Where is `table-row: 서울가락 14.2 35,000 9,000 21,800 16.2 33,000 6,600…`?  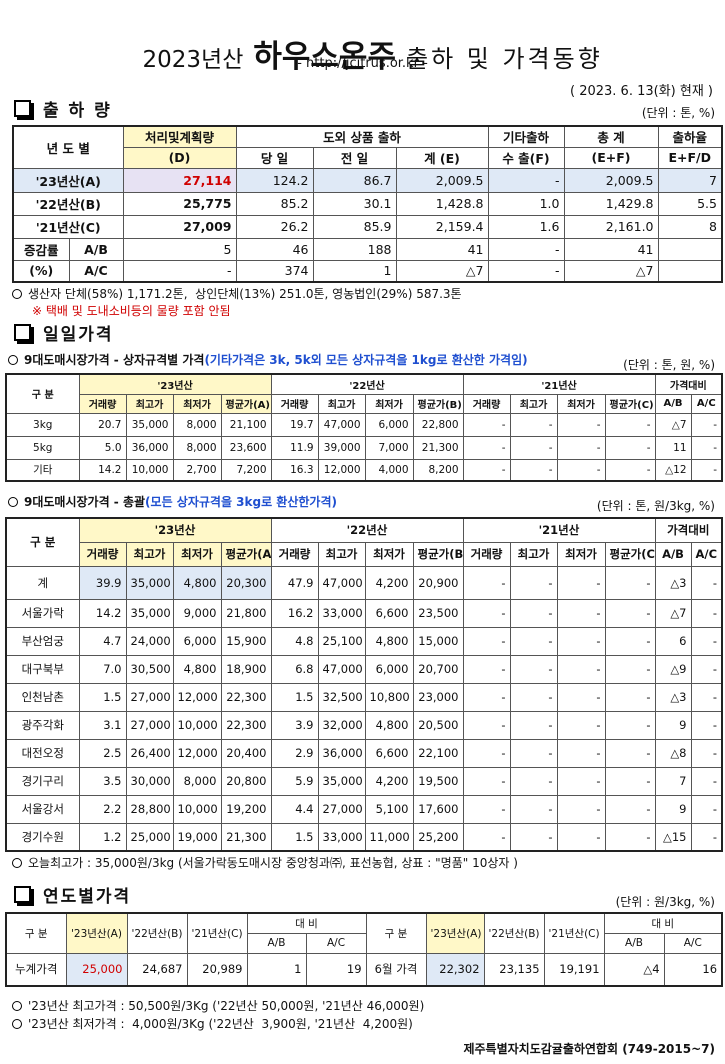 table-row: 서울가락 14.2 35,000 9,000 21,800 16.2 33,000 6,600… is located at coordinates (364, 613).